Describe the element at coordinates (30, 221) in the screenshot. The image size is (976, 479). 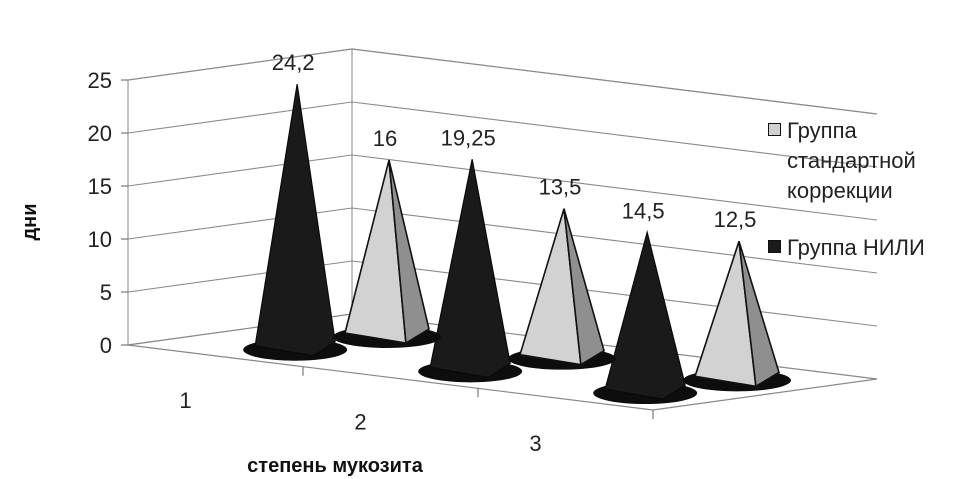
I see `y-axis-title: дни` at that location.